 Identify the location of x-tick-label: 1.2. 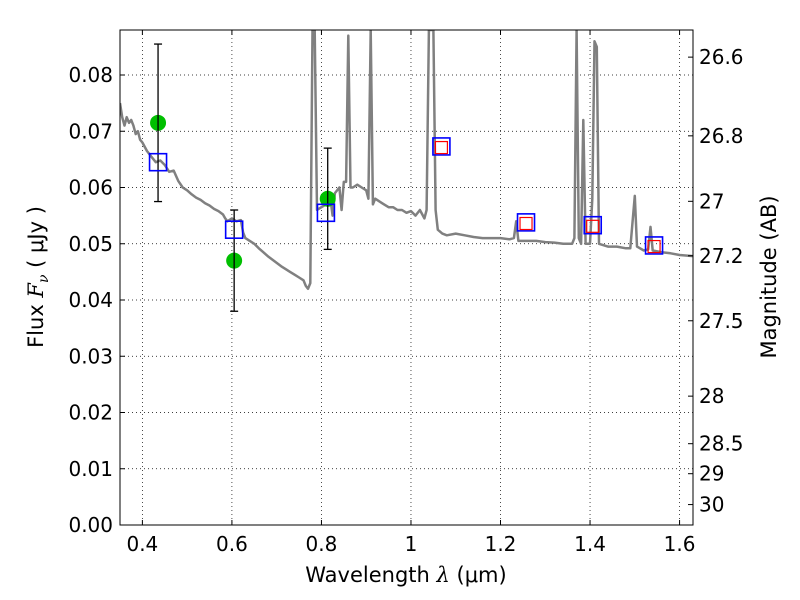
(501, 544).